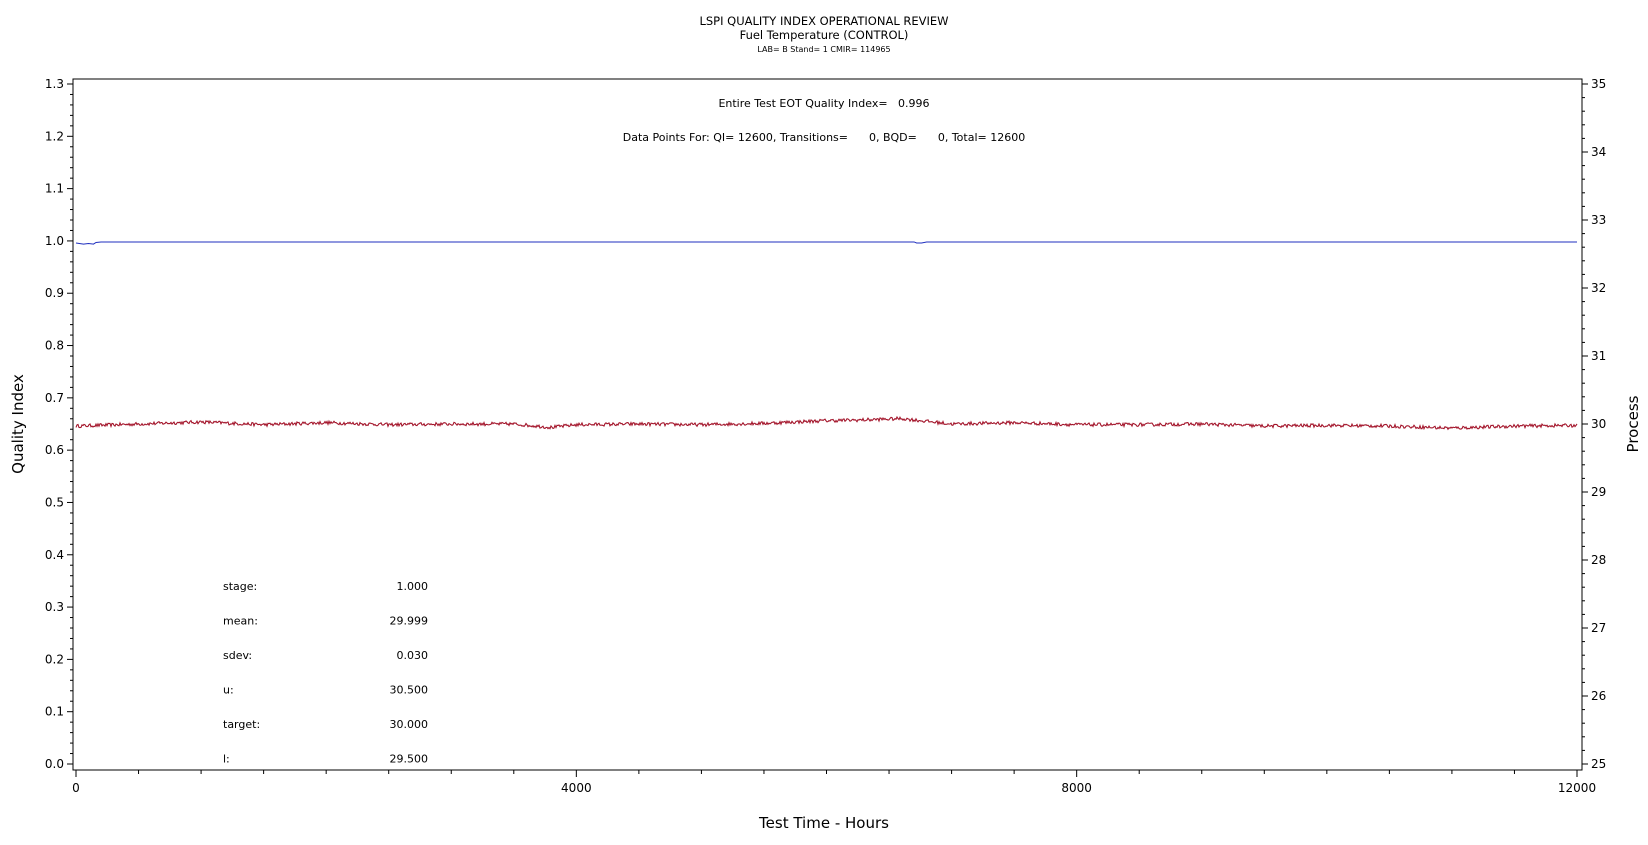  I want to click on y2-tick-label: 29, so click(1598, 492).